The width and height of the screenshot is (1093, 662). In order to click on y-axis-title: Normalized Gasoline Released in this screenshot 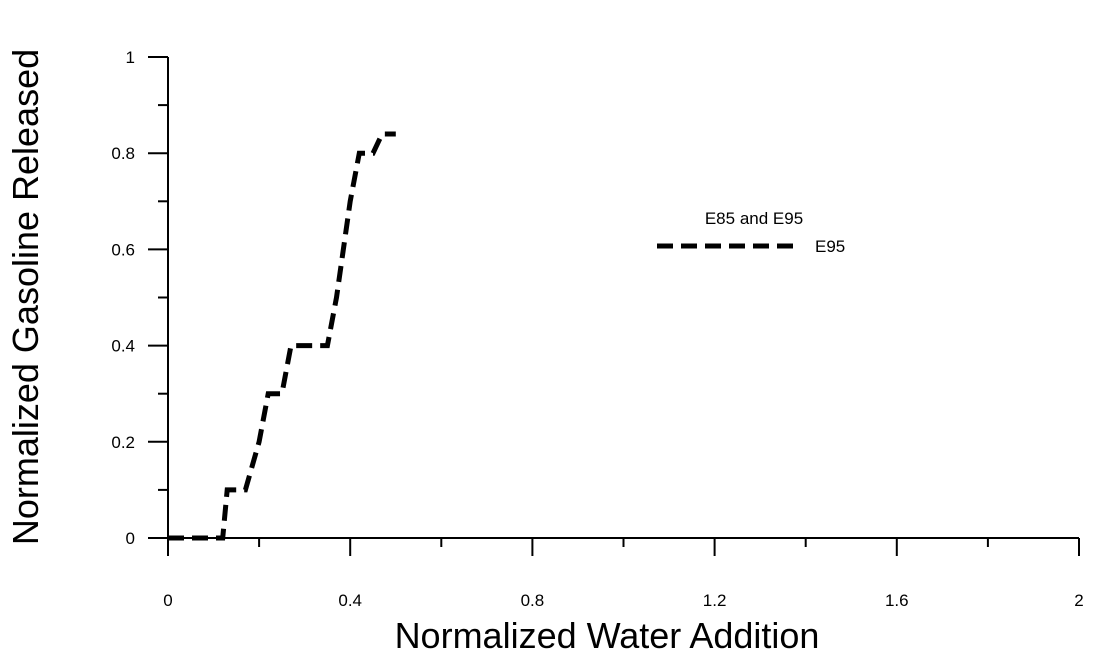, I will do `click(25, 297)`.